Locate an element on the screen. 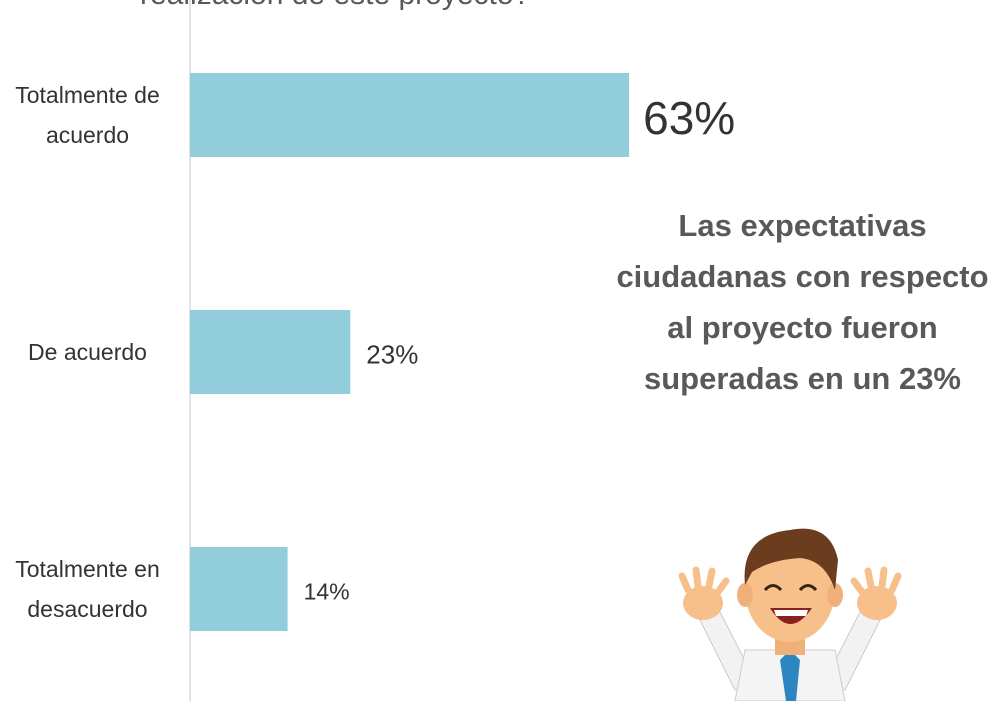 The image size is (990, 701). category-label: De acuerdo is located at coordinates (87, 352).